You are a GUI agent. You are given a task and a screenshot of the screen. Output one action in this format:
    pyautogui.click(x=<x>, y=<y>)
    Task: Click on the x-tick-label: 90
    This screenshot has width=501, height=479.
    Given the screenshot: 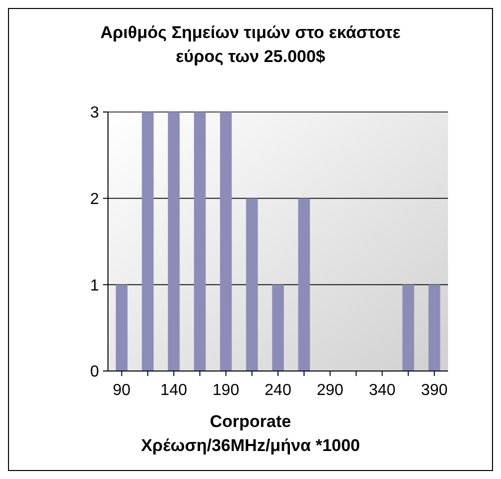 What is the action you would take?
    pyautogui.click(x=121, y=390)
    